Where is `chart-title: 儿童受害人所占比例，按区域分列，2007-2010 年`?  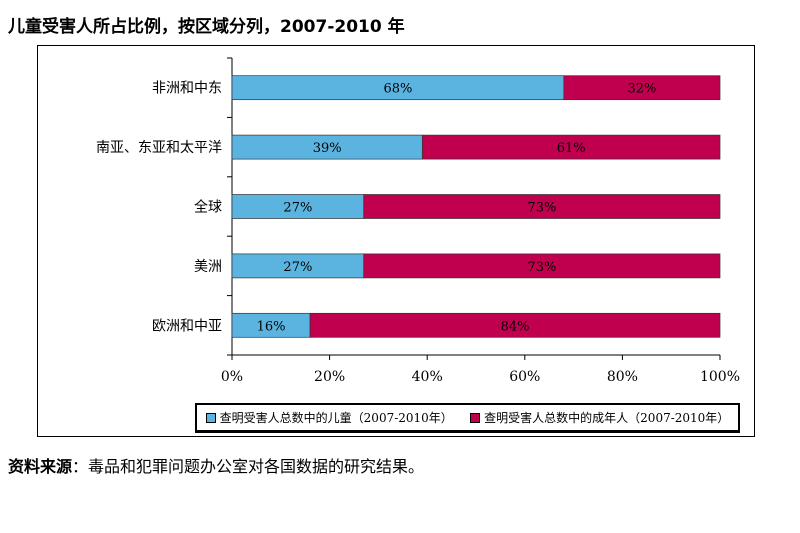
chart-title: 儿童受害人所占比例，按区域分列，2007-2010 年 is located at coordinates (206, 27).